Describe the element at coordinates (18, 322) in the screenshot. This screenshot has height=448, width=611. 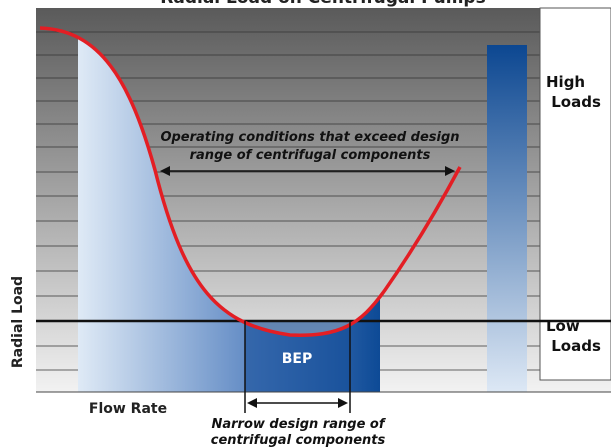
I see `y-axis-label: Radial Load` at that location.